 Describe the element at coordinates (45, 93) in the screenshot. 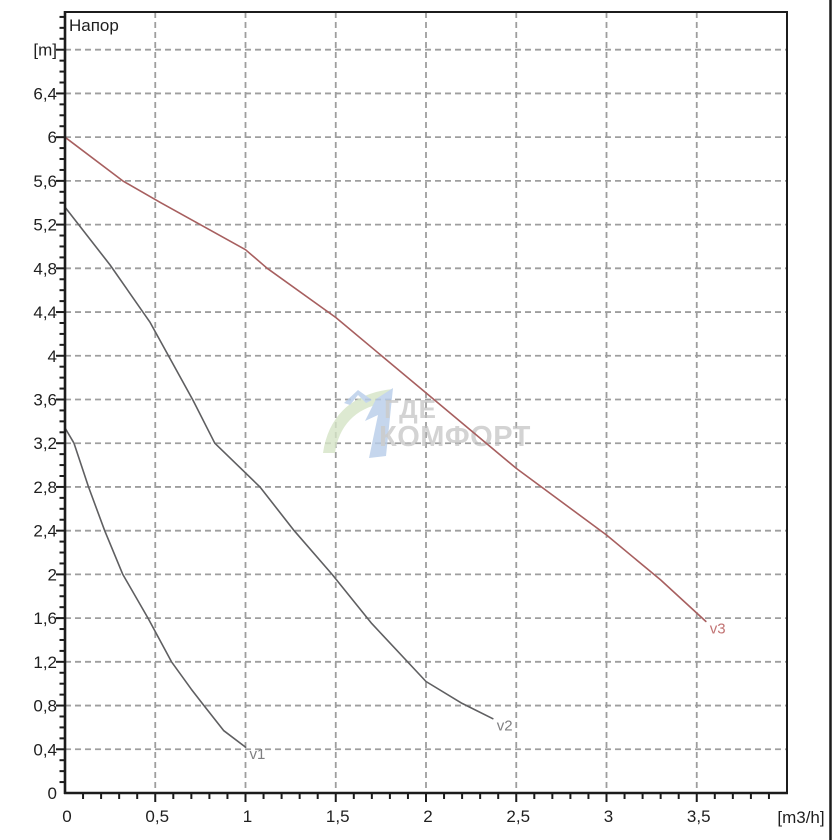

I see `y-tick-label: 6,4` at that location.